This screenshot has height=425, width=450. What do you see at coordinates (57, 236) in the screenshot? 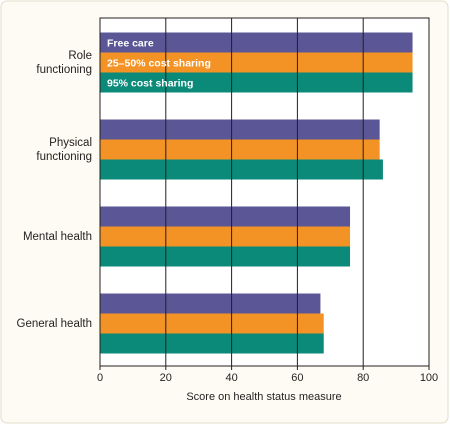
I see `y-tick-label: Mental health` at bounding box center [57, 236].